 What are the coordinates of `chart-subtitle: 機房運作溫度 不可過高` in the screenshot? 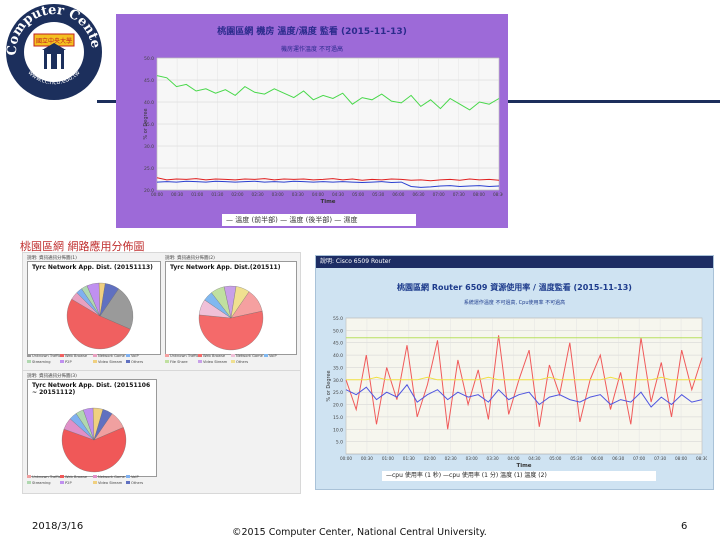 It's located at (312, 49).